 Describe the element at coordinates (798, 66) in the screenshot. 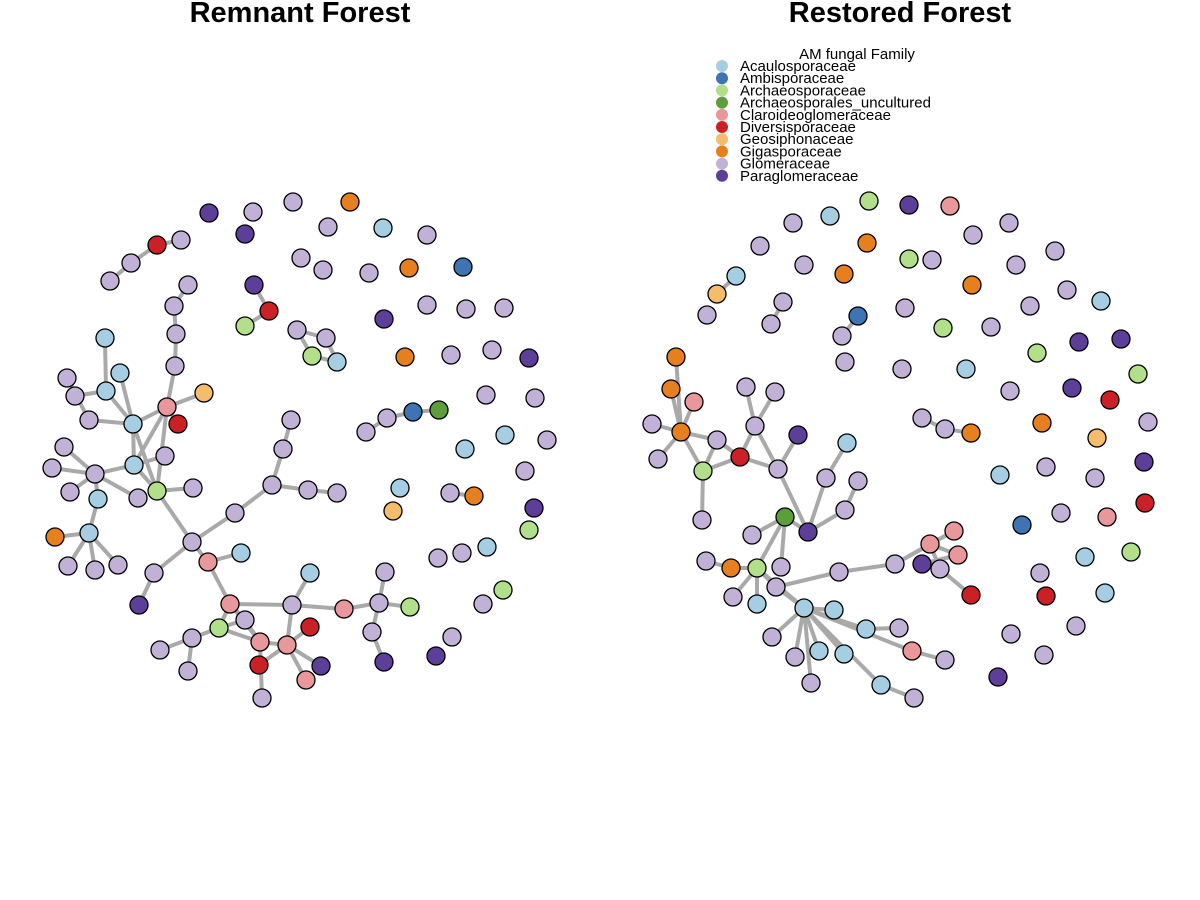

I see `legend-label-acaulosporaceae: Acaulosporaceae` at that location.